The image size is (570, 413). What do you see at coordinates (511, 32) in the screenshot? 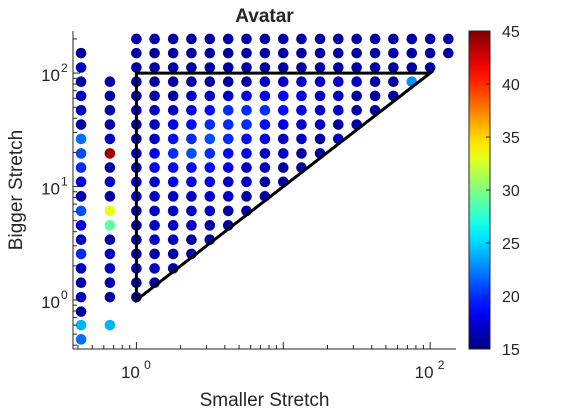
I see `colorbar-tick-label: 45` at bounding box center [511, 32].